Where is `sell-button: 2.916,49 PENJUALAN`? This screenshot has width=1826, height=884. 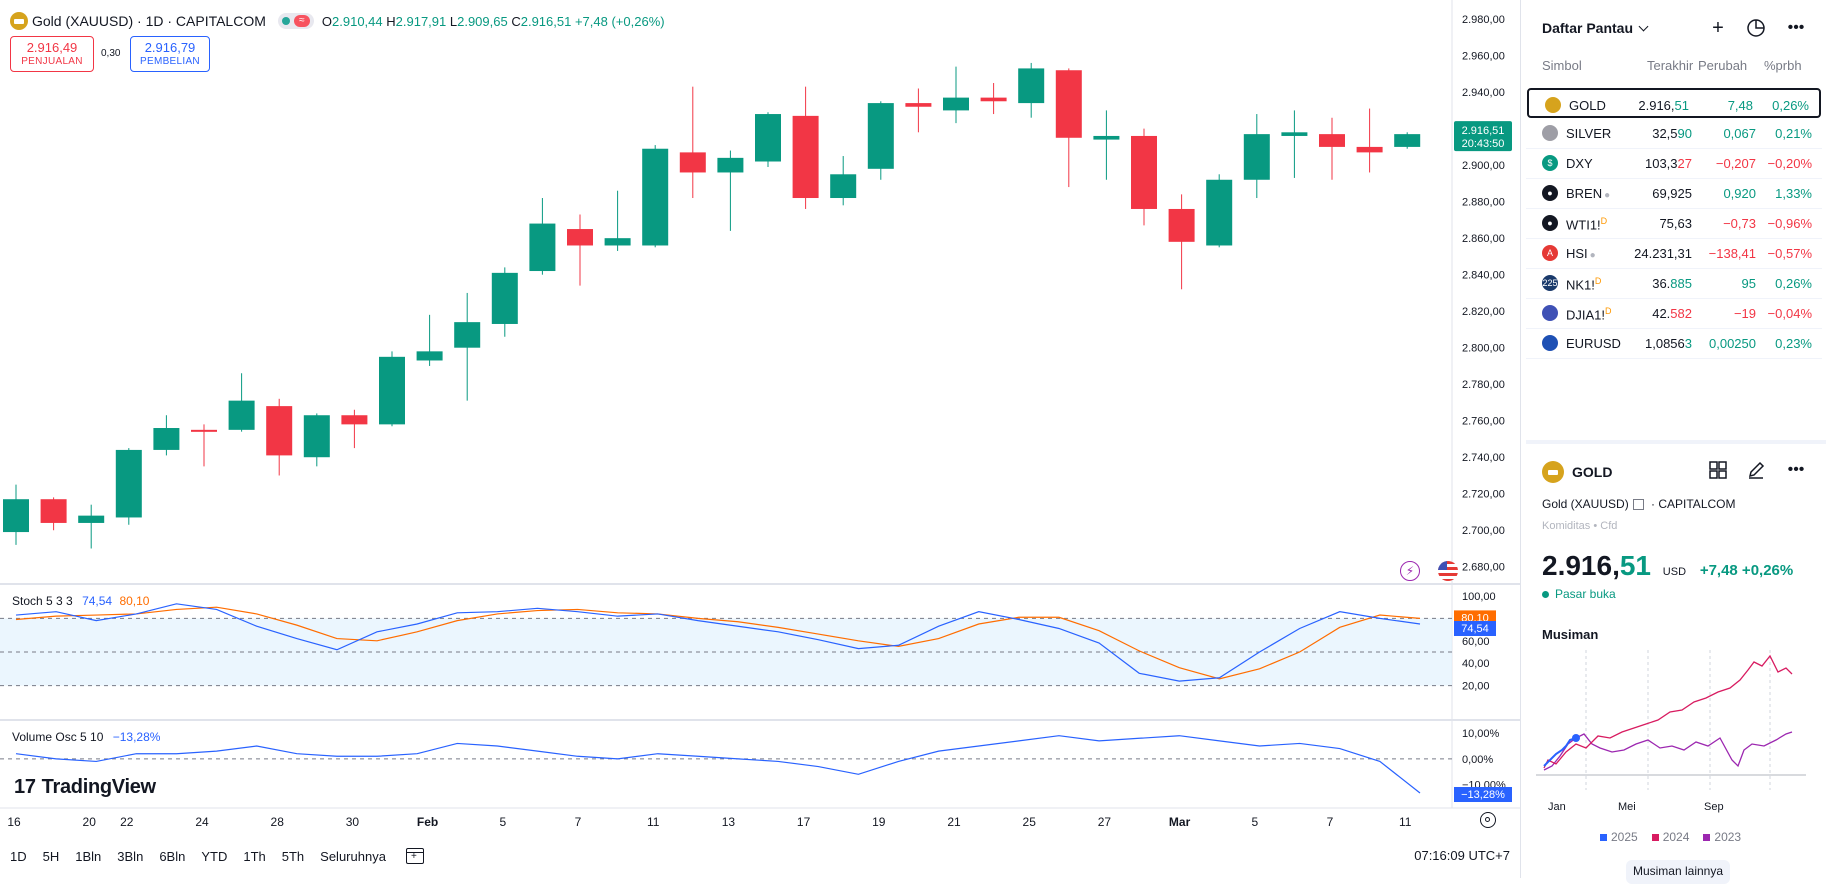
sell-button: 2.916,49 PENJUALAN is located at coordinates (52, 54).